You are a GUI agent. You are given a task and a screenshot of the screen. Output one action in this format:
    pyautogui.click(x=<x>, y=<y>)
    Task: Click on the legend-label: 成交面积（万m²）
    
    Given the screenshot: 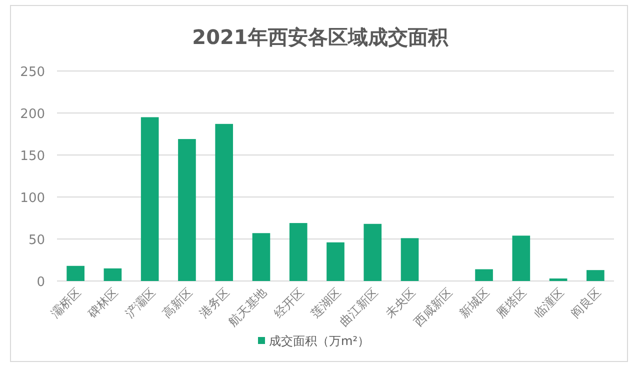 What is the action you would take?
    pyautogui.click(x=319, y=341)
    